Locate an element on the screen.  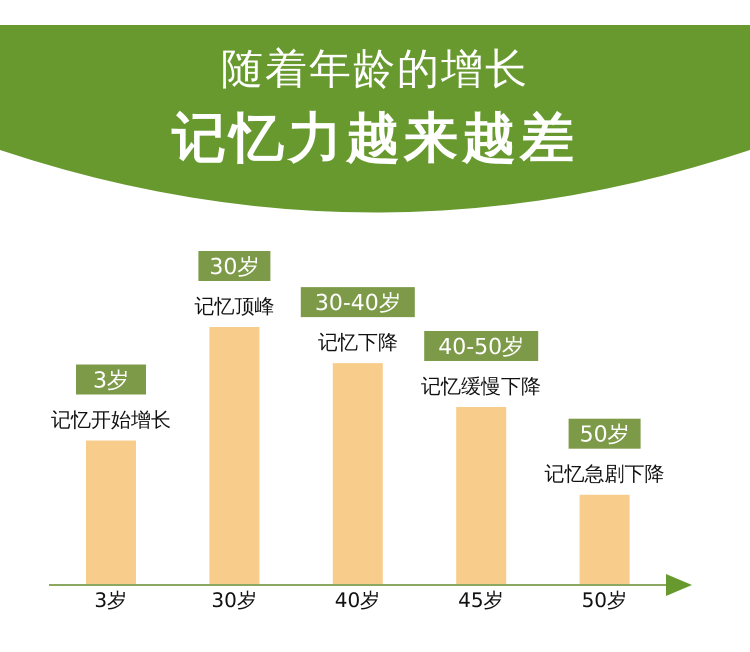
x-tick-label: 45岁 is located at coordinates (481, 600).